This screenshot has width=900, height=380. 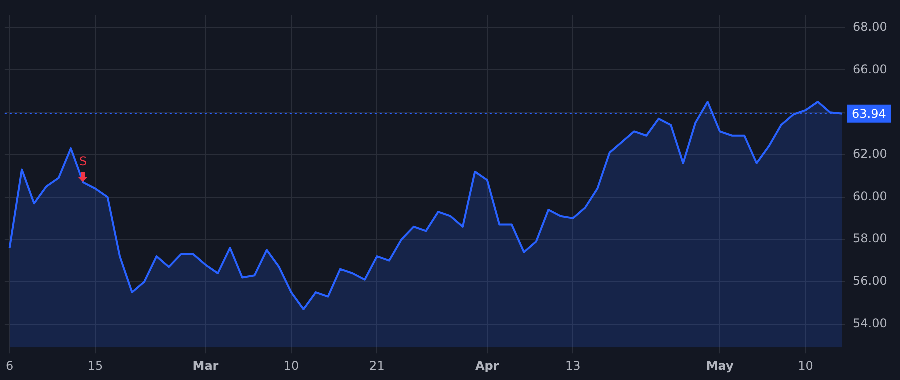 I want to click on x-tick-label: 13, so click(x=573, y=365).